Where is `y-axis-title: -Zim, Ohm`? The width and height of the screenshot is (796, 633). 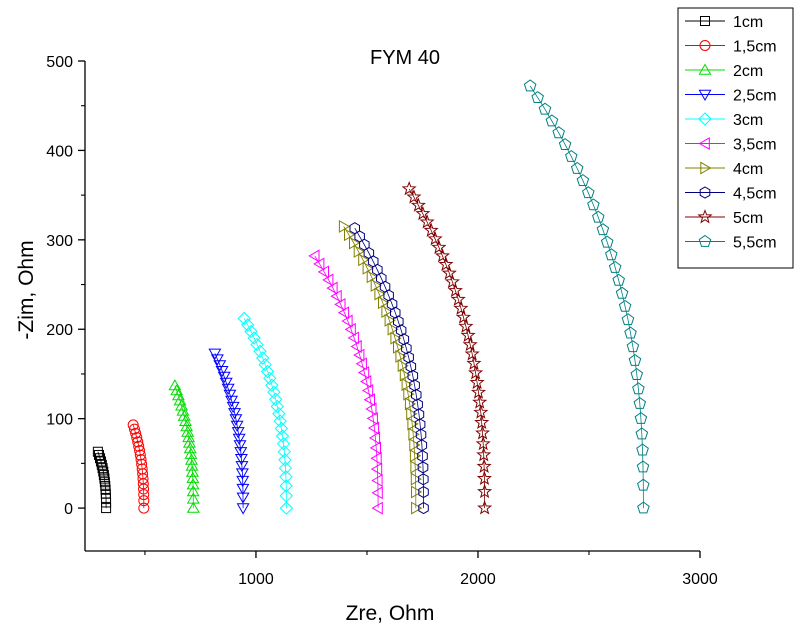 y-axis-title: -Zim, Ohm is located at coordinates (26, 289).